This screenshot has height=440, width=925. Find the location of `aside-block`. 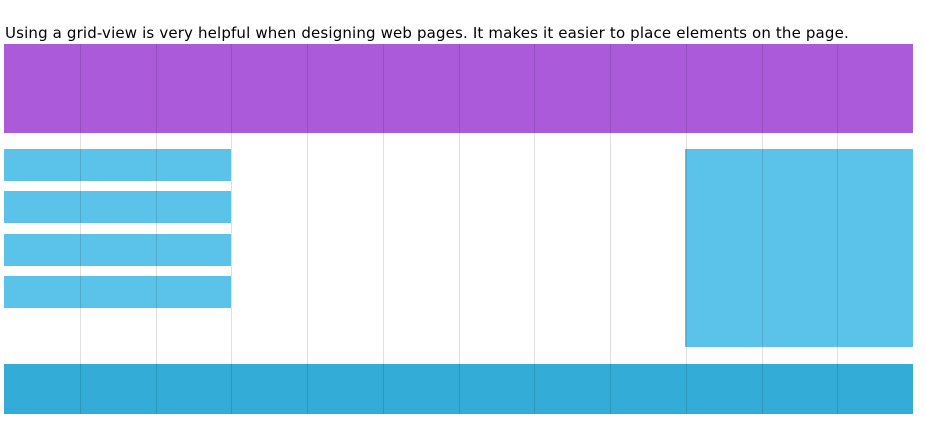

aside-block is located at coordinates (799, 248).